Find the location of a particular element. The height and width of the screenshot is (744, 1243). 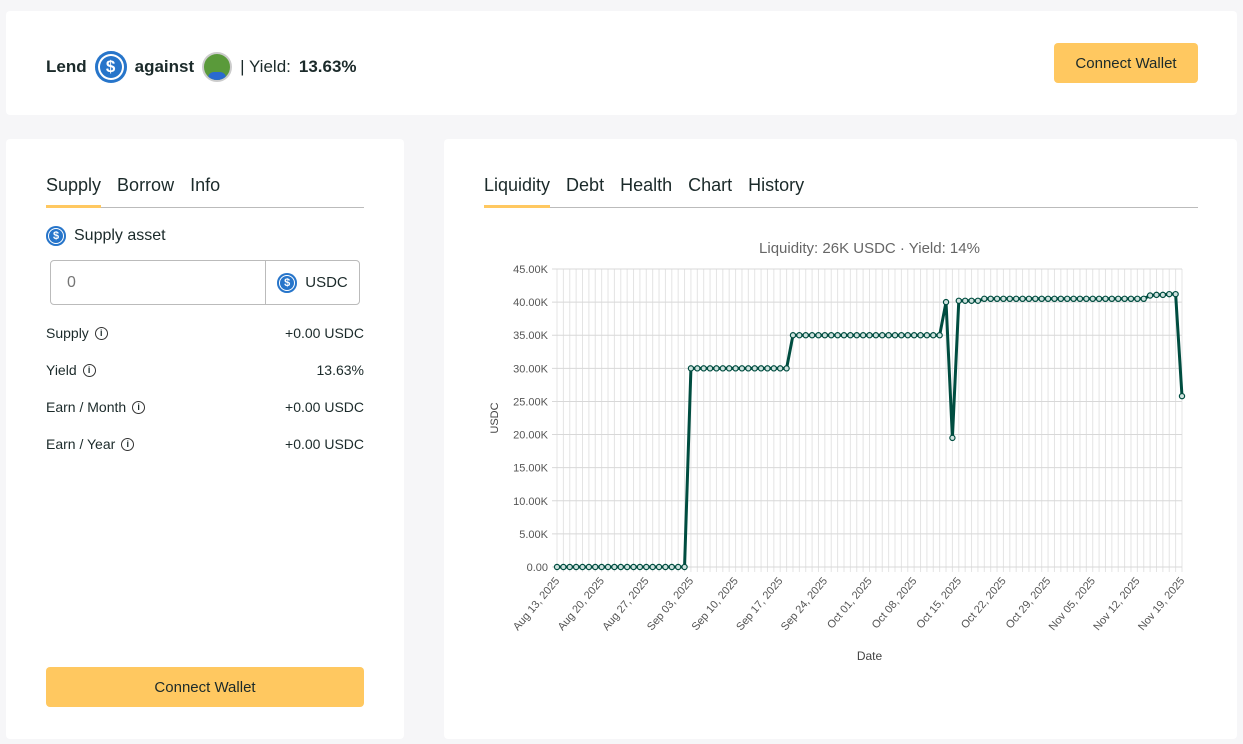

x-tick-label: Nov 05, 2025 is located at coordinates (1072, 604).